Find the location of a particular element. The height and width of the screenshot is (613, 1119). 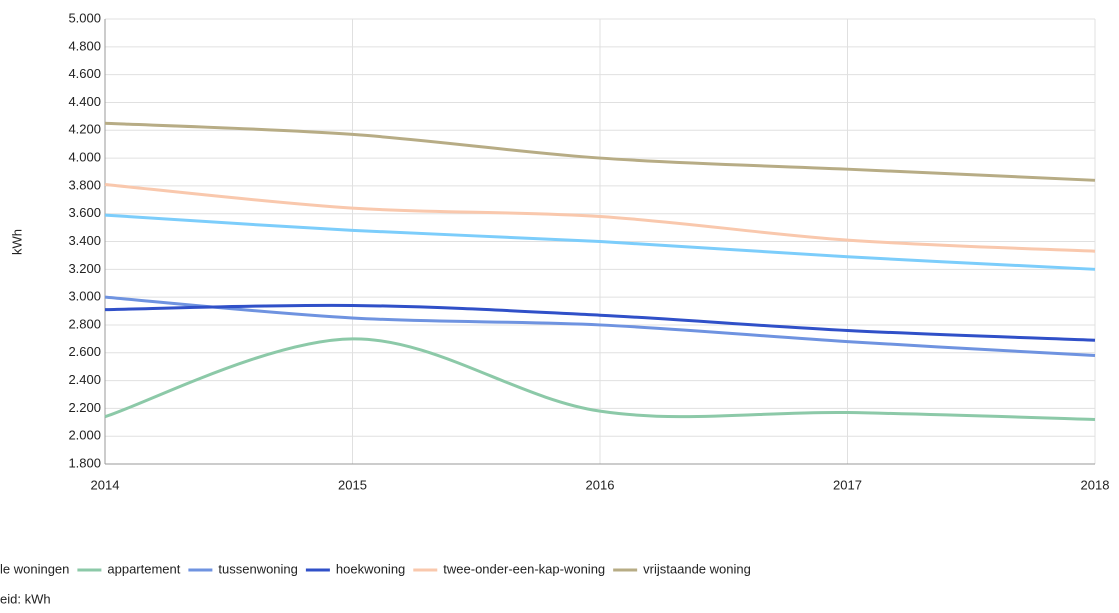

legend-label: le woningen is located at coordinates (34, 568).